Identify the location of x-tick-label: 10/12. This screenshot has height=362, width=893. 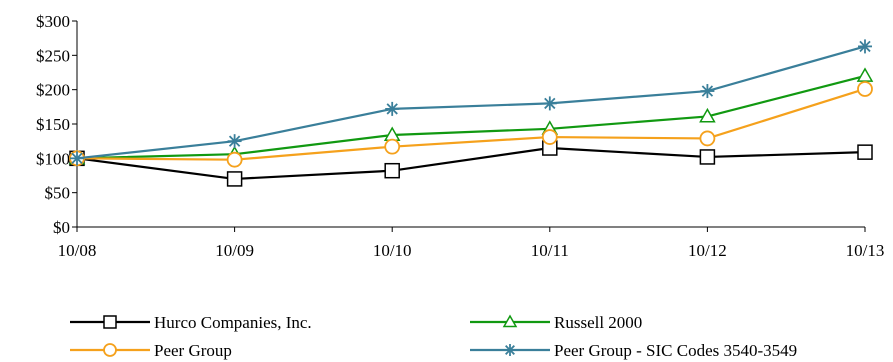
(707, 250).